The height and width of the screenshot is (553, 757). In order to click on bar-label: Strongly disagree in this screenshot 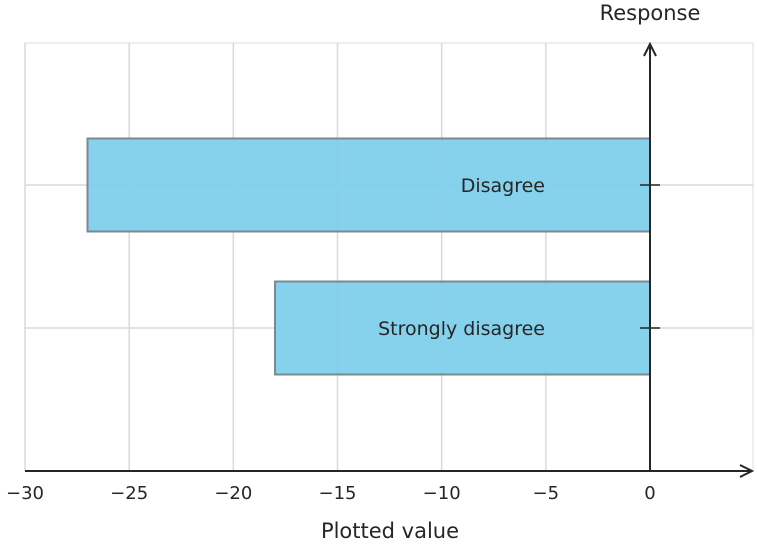, I will do `click(461, 329)`.